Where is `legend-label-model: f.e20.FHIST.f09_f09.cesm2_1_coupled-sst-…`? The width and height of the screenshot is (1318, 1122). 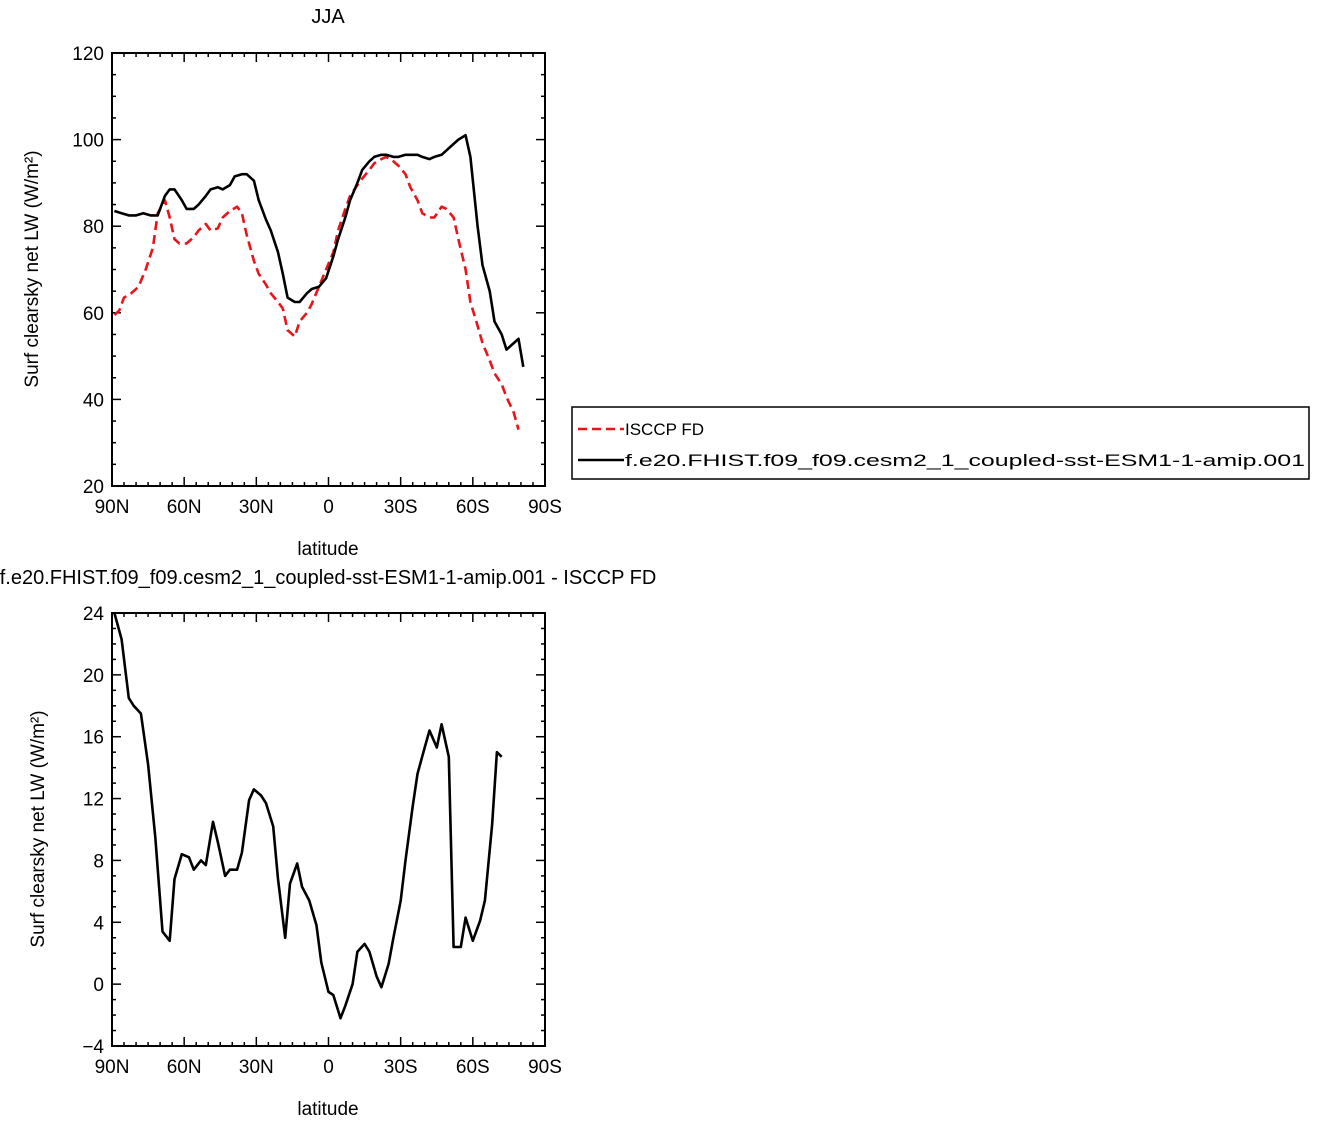 legend-label-model: f.e20.FHIST.f09_f09.cesm2_1_coupled-sst-… is located at coordinates (965, 460).